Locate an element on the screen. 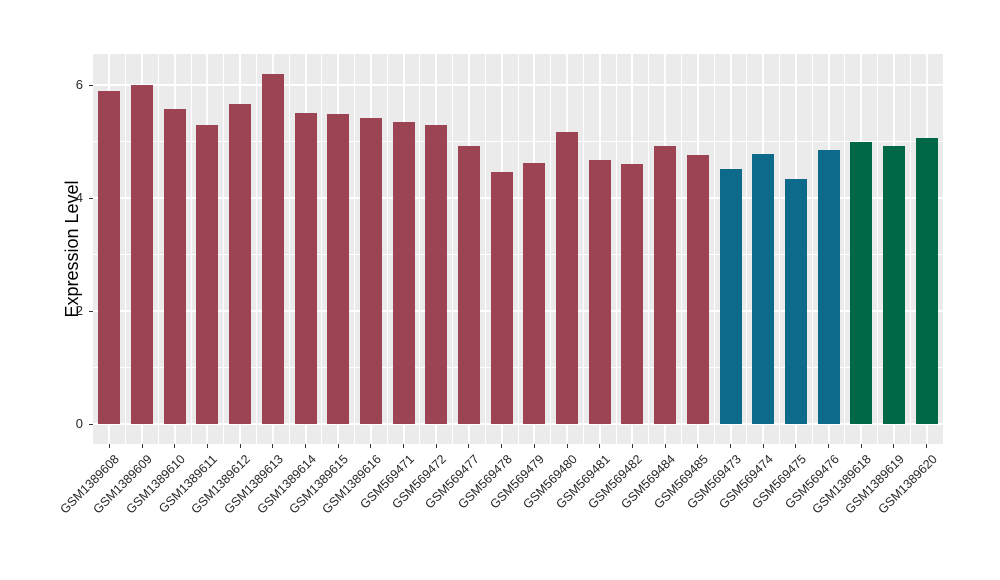 The image size is (1000, 580). bar-GSM1389614 is located at coordinates (305, 269).